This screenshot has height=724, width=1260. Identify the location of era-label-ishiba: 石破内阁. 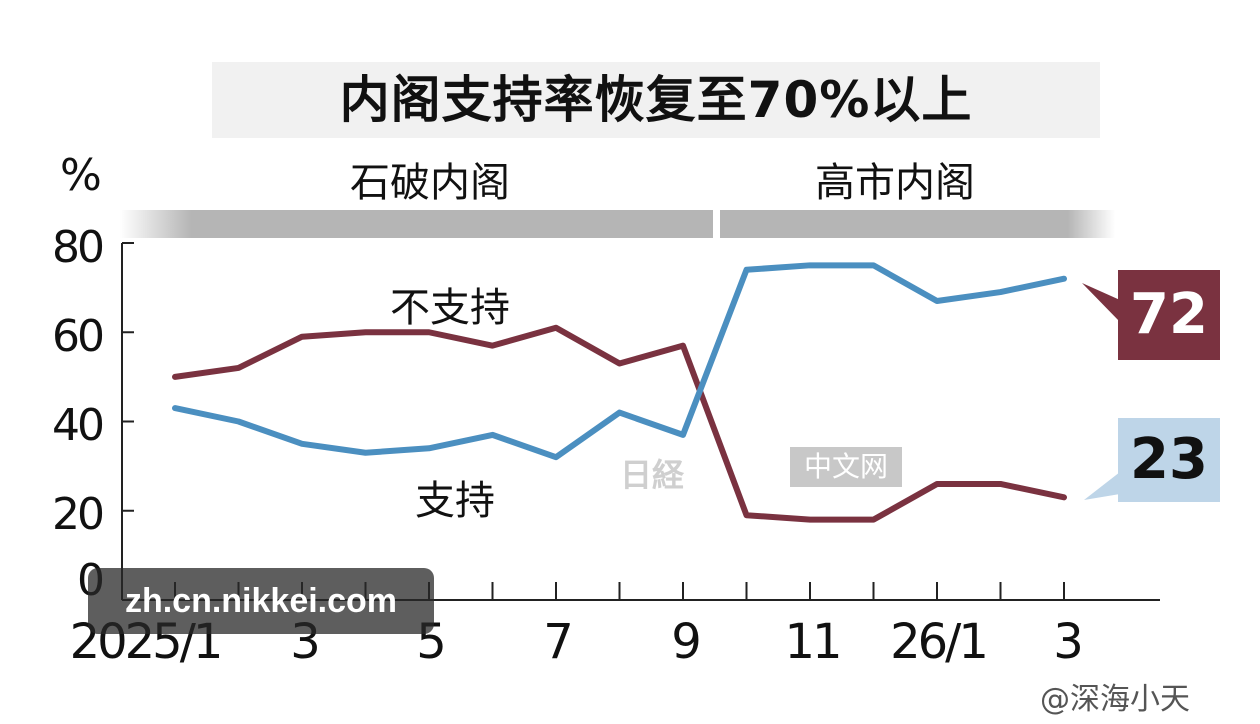
(430, 183).